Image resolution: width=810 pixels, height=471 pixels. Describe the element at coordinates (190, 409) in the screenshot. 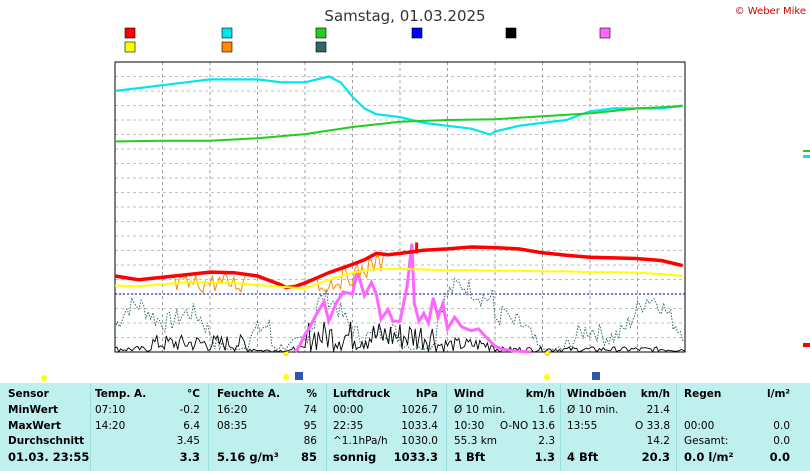

I see `table-cell: -0.2` at that location.